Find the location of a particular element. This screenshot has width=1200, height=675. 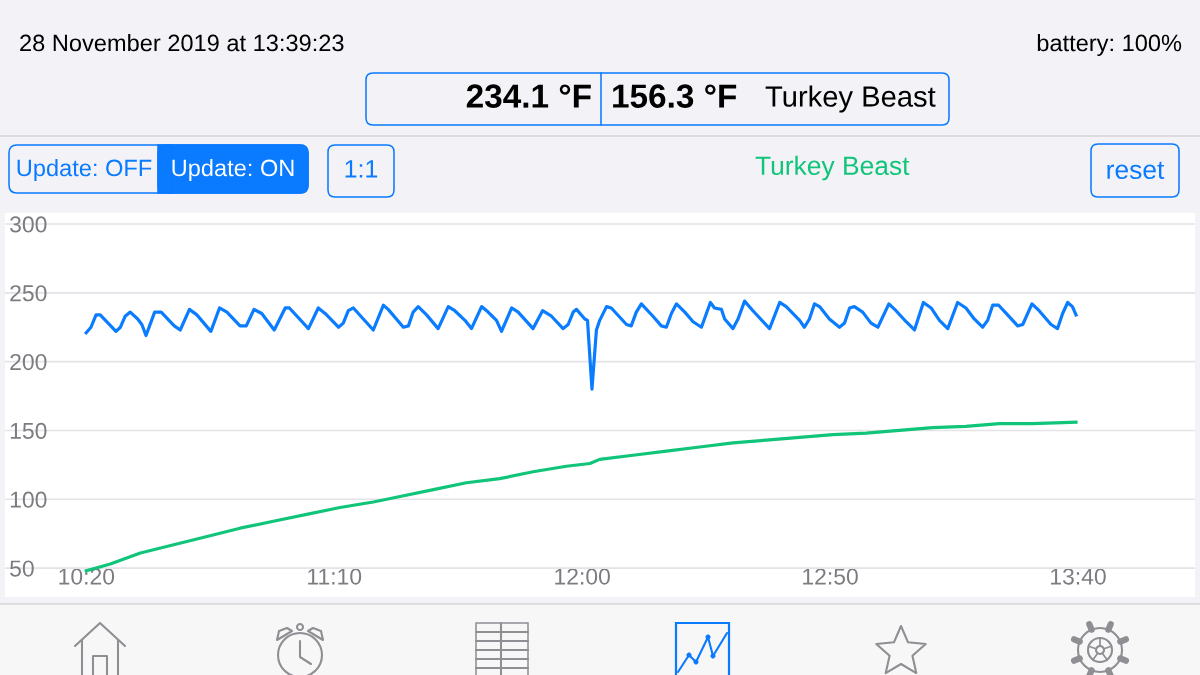

text: Update: OFF is located at coordinates (84, 170).